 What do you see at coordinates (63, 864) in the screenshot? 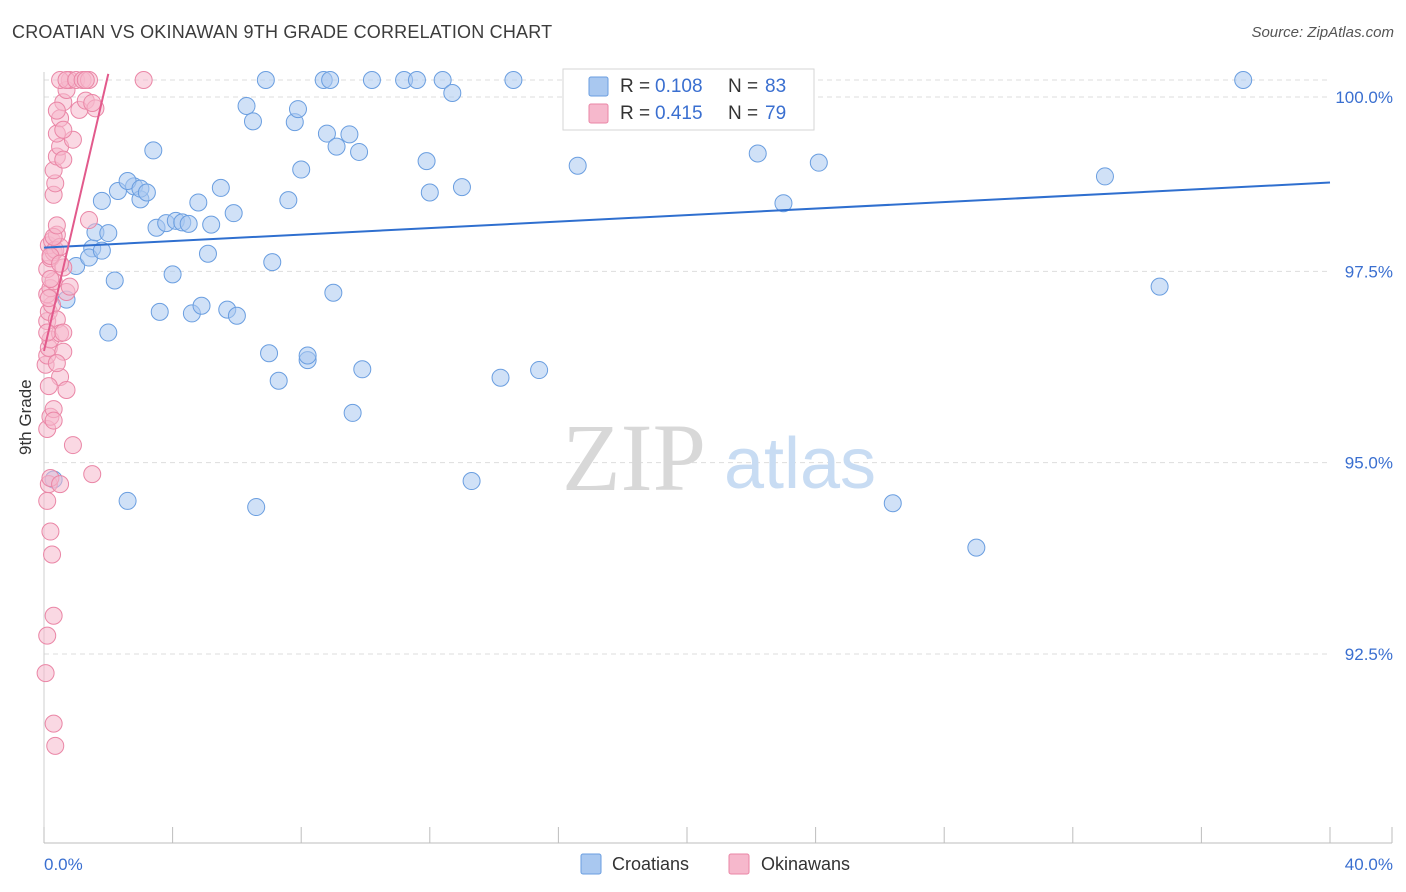
I see `x-tick-label-min: 0.0%` at bounding box center [63, 864].